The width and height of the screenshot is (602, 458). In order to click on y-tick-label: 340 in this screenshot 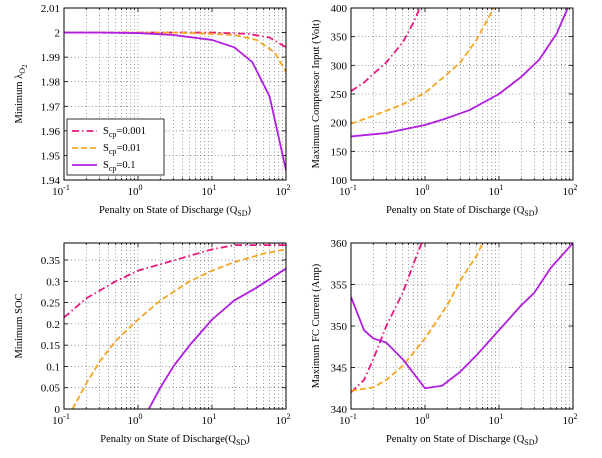, I will do `click(339, 410)`.